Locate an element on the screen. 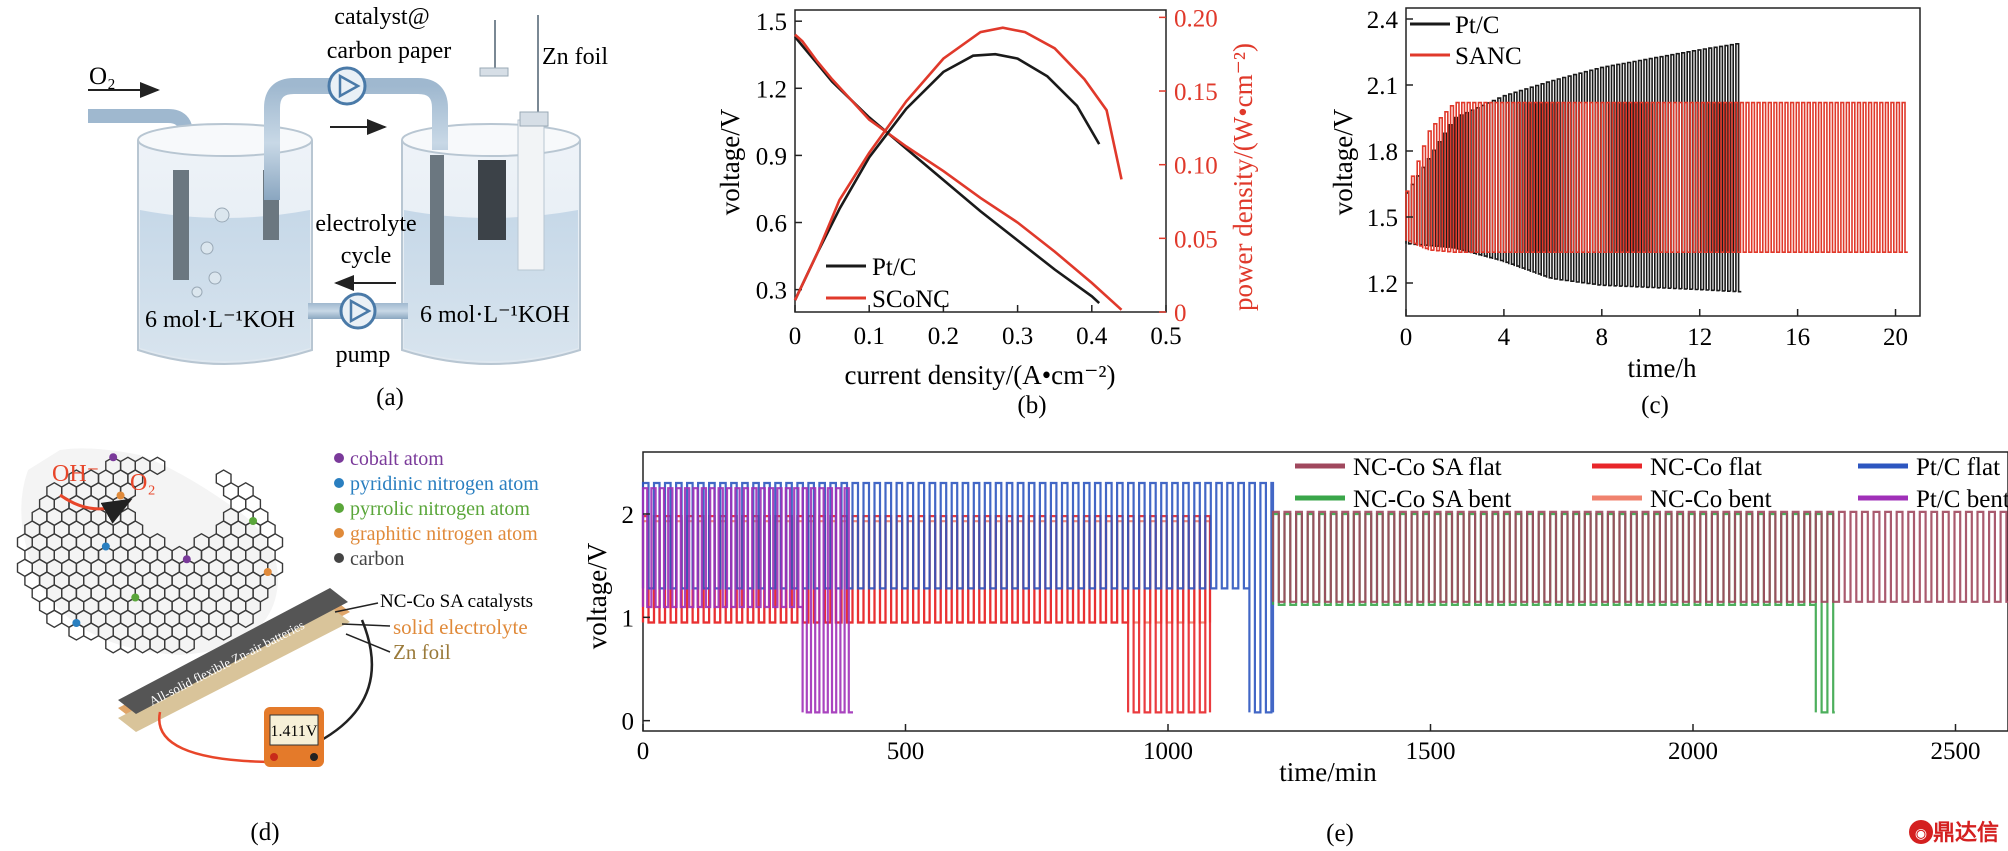 This screenshot has height=851, width=2008. c-legend-ptc: Pt/C is located at coordinates (1477, 25).